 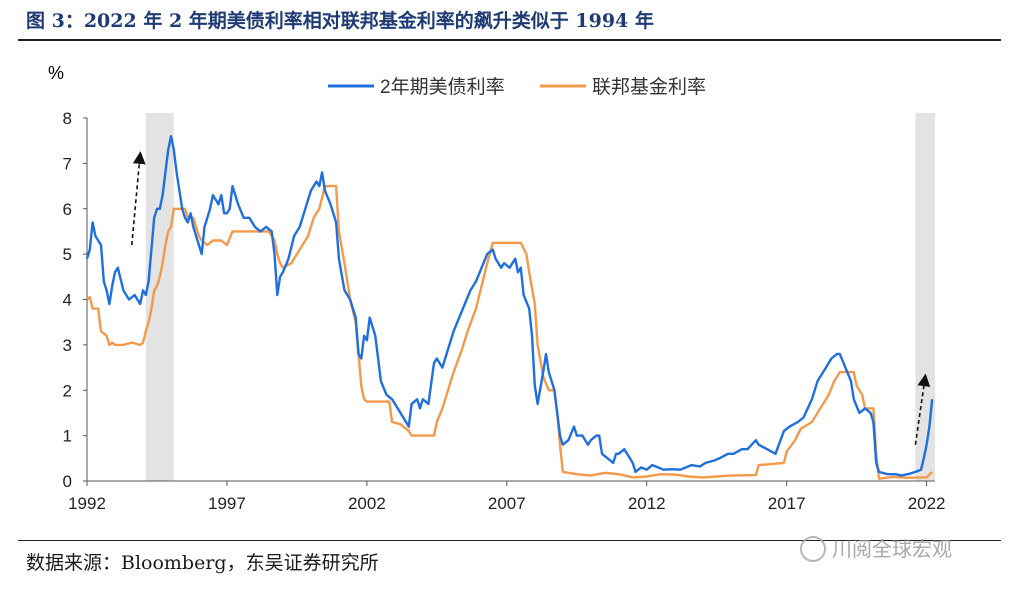 I want to click on watermark: 川阅全球宏观, so click(x=876, y=548).